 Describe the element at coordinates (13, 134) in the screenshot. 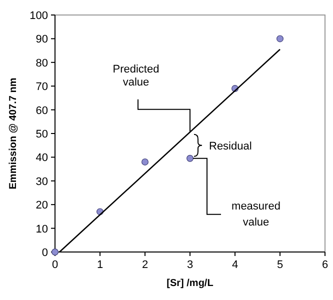

I see `y-axis-title: Emmission @ 407.7 nm` at that location.